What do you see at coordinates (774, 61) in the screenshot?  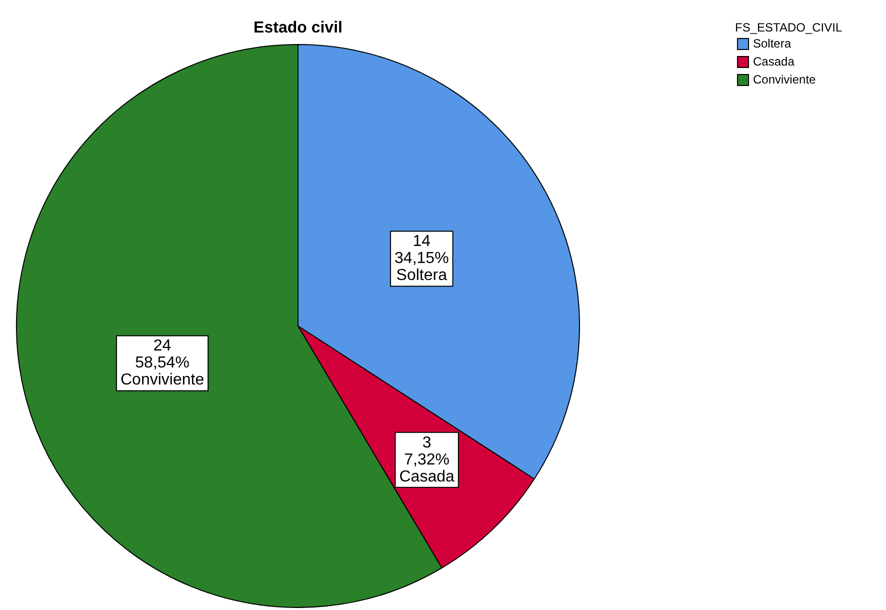 I see `legend-label: Casada` at bounding box center [774, 61].